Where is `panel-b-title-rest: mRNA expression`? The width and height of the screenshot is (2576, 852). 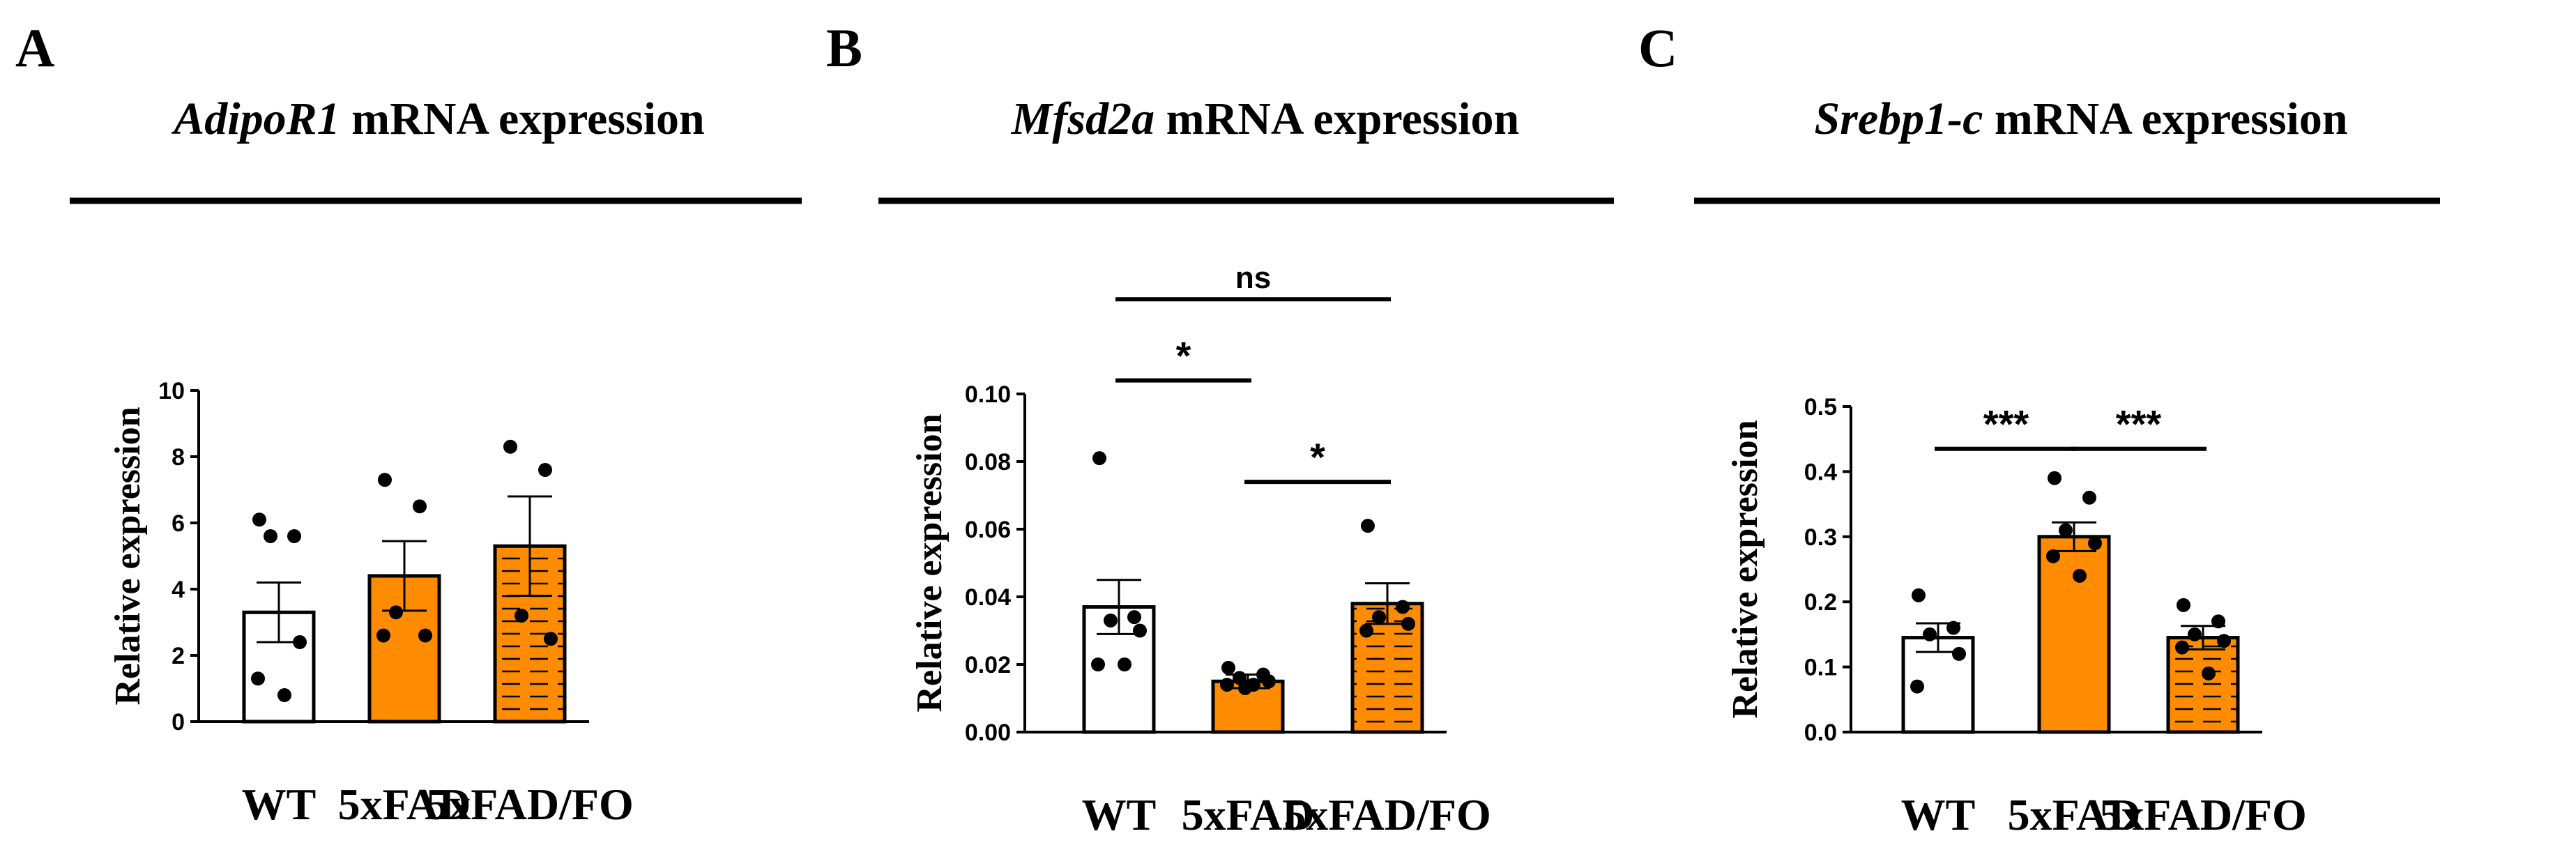
panel-b-title-rest: mRNA expression is located at coordinates (1336, 118).